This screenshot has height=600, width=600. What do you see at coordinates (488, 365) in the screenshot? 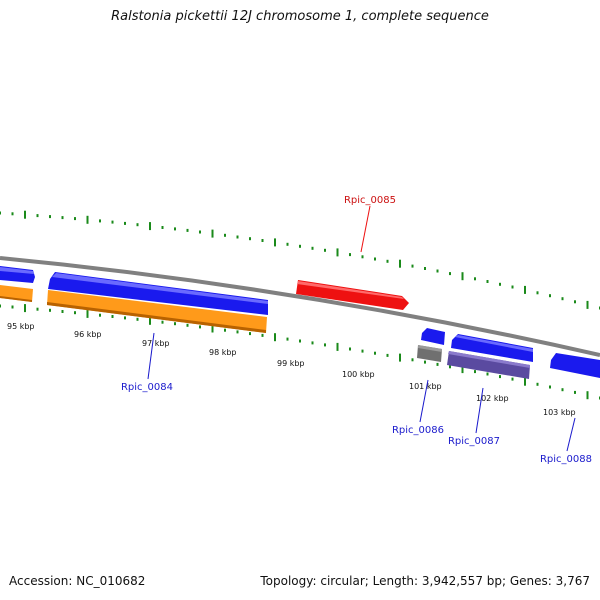
I see `gene-rpic-0087-rna` at bounding box center [488, 365].